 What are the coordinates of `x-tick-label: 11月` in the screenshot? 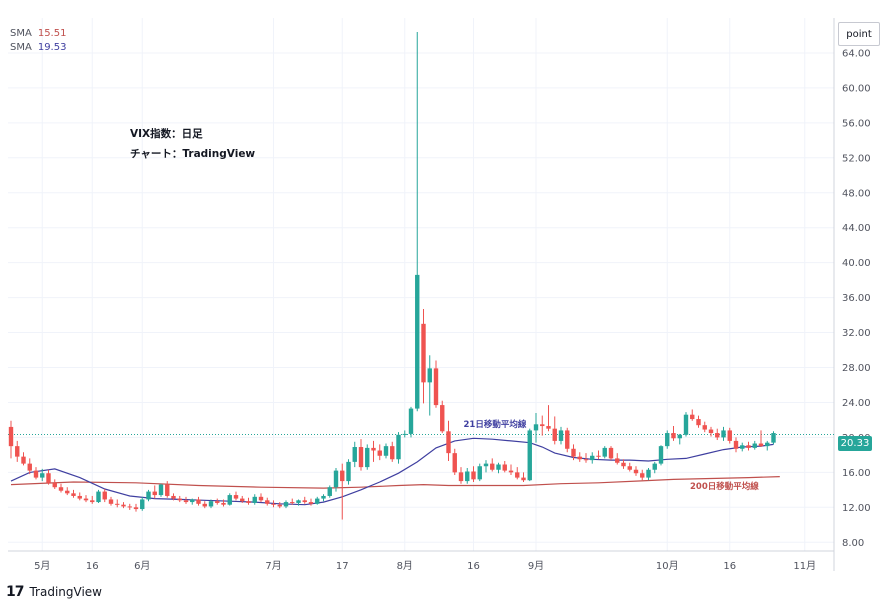 It's located at (804, 566).